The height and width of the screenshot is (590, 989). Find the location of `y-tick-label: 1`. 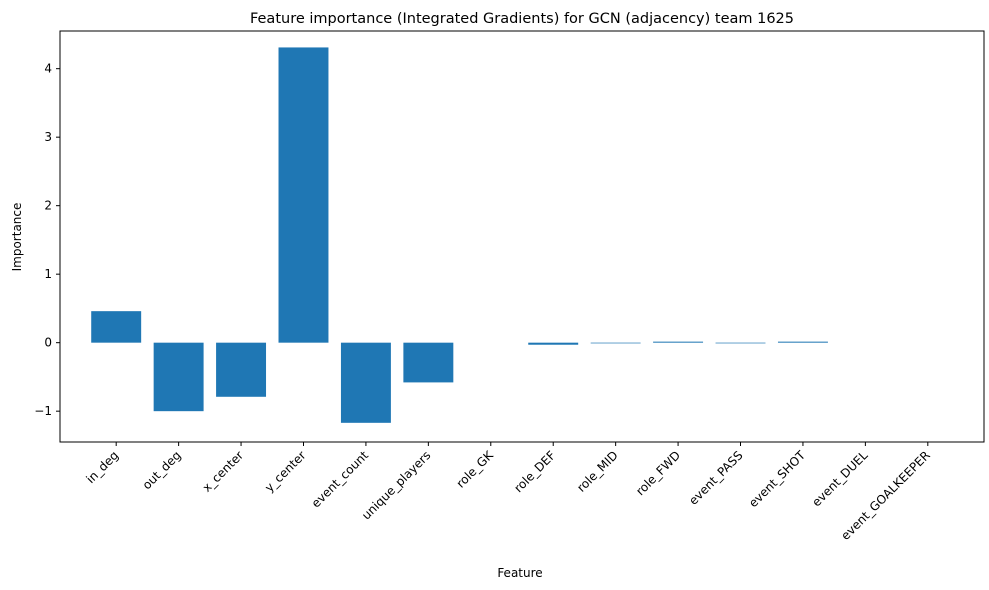

y-tick-label: 1 is located at coordinates (48, 274).